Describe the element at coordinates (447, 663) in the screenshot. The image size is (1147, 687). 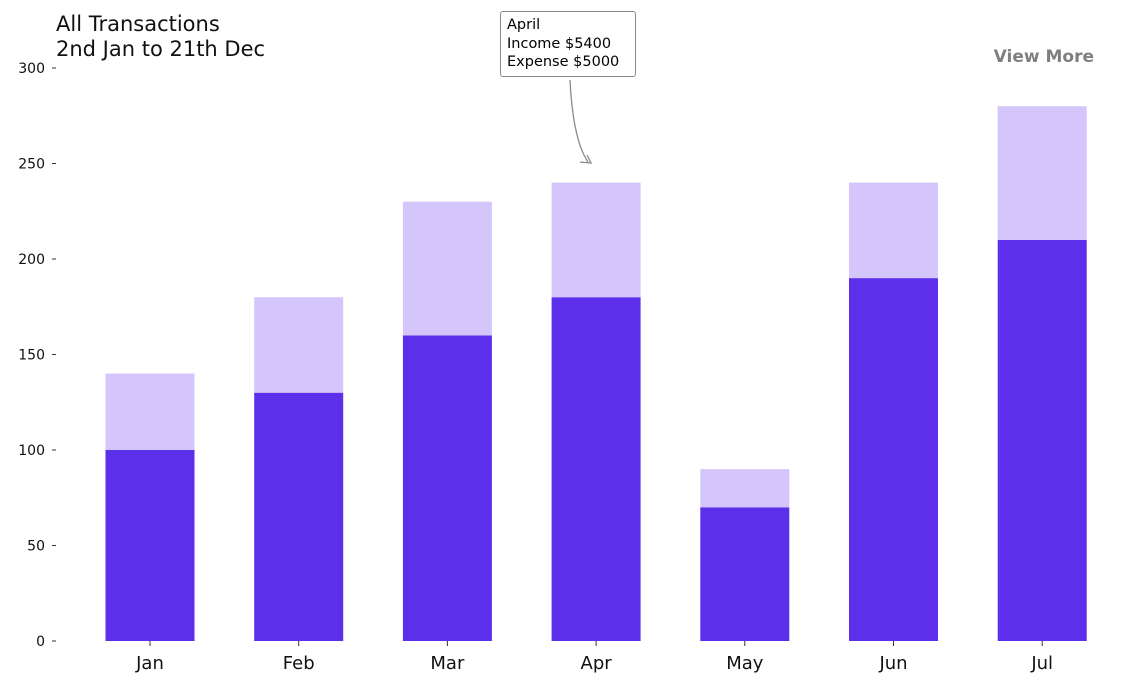
I see `x-tick-label-mar: Mar` at that location.